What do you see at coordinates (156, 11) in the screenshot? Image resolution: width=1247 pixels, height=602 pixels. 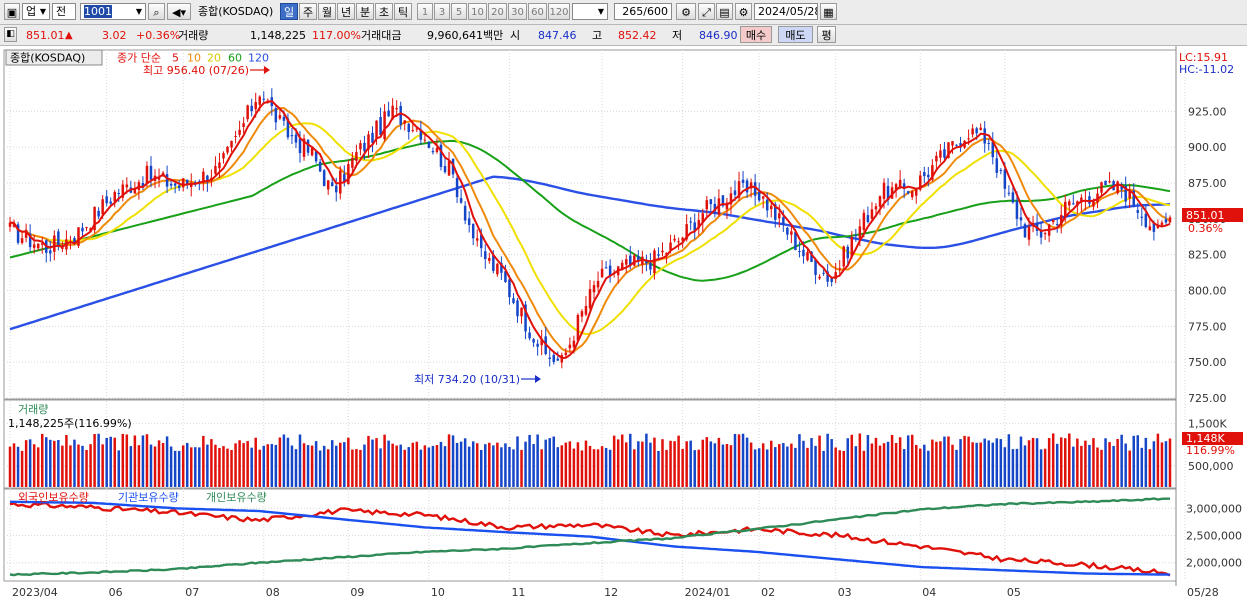 I see `search-icon: ⌕` at bounding box center [156, 11].